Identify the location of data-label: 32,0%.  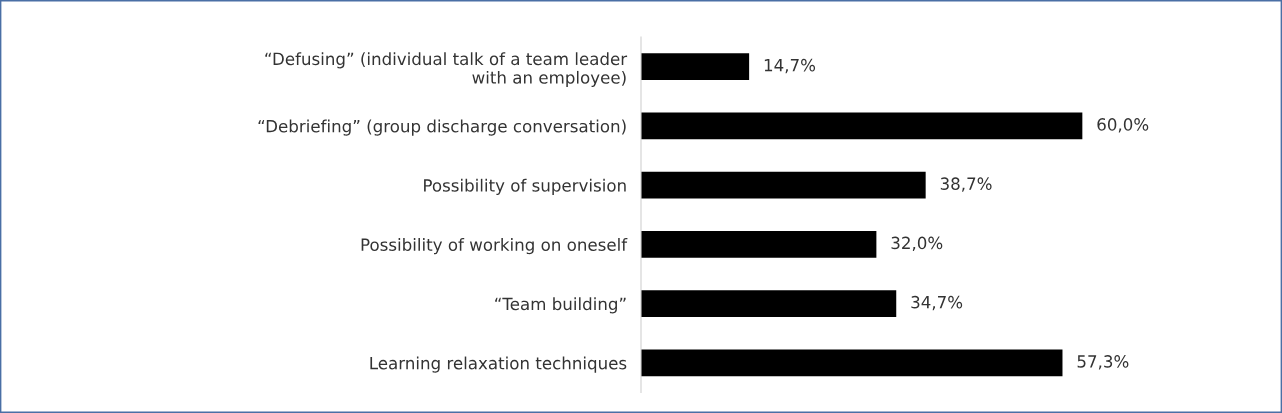
(917, 243).